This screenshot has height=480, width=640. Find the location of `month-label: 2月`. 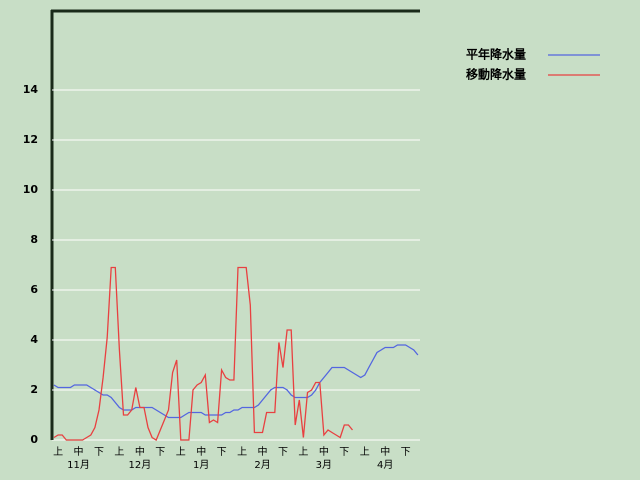

month-label: 2月 is located at coordinates (262, 465).